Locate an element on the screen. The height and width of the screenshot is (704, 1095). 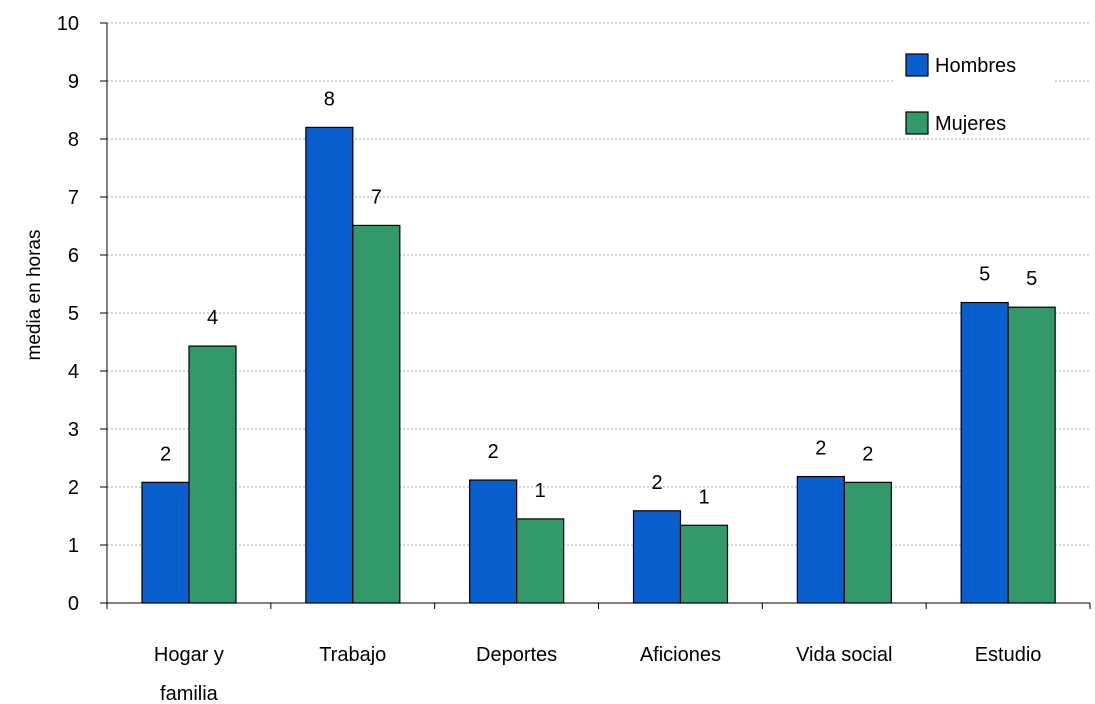
data-label: 4 is located at coordinates (212, 318).